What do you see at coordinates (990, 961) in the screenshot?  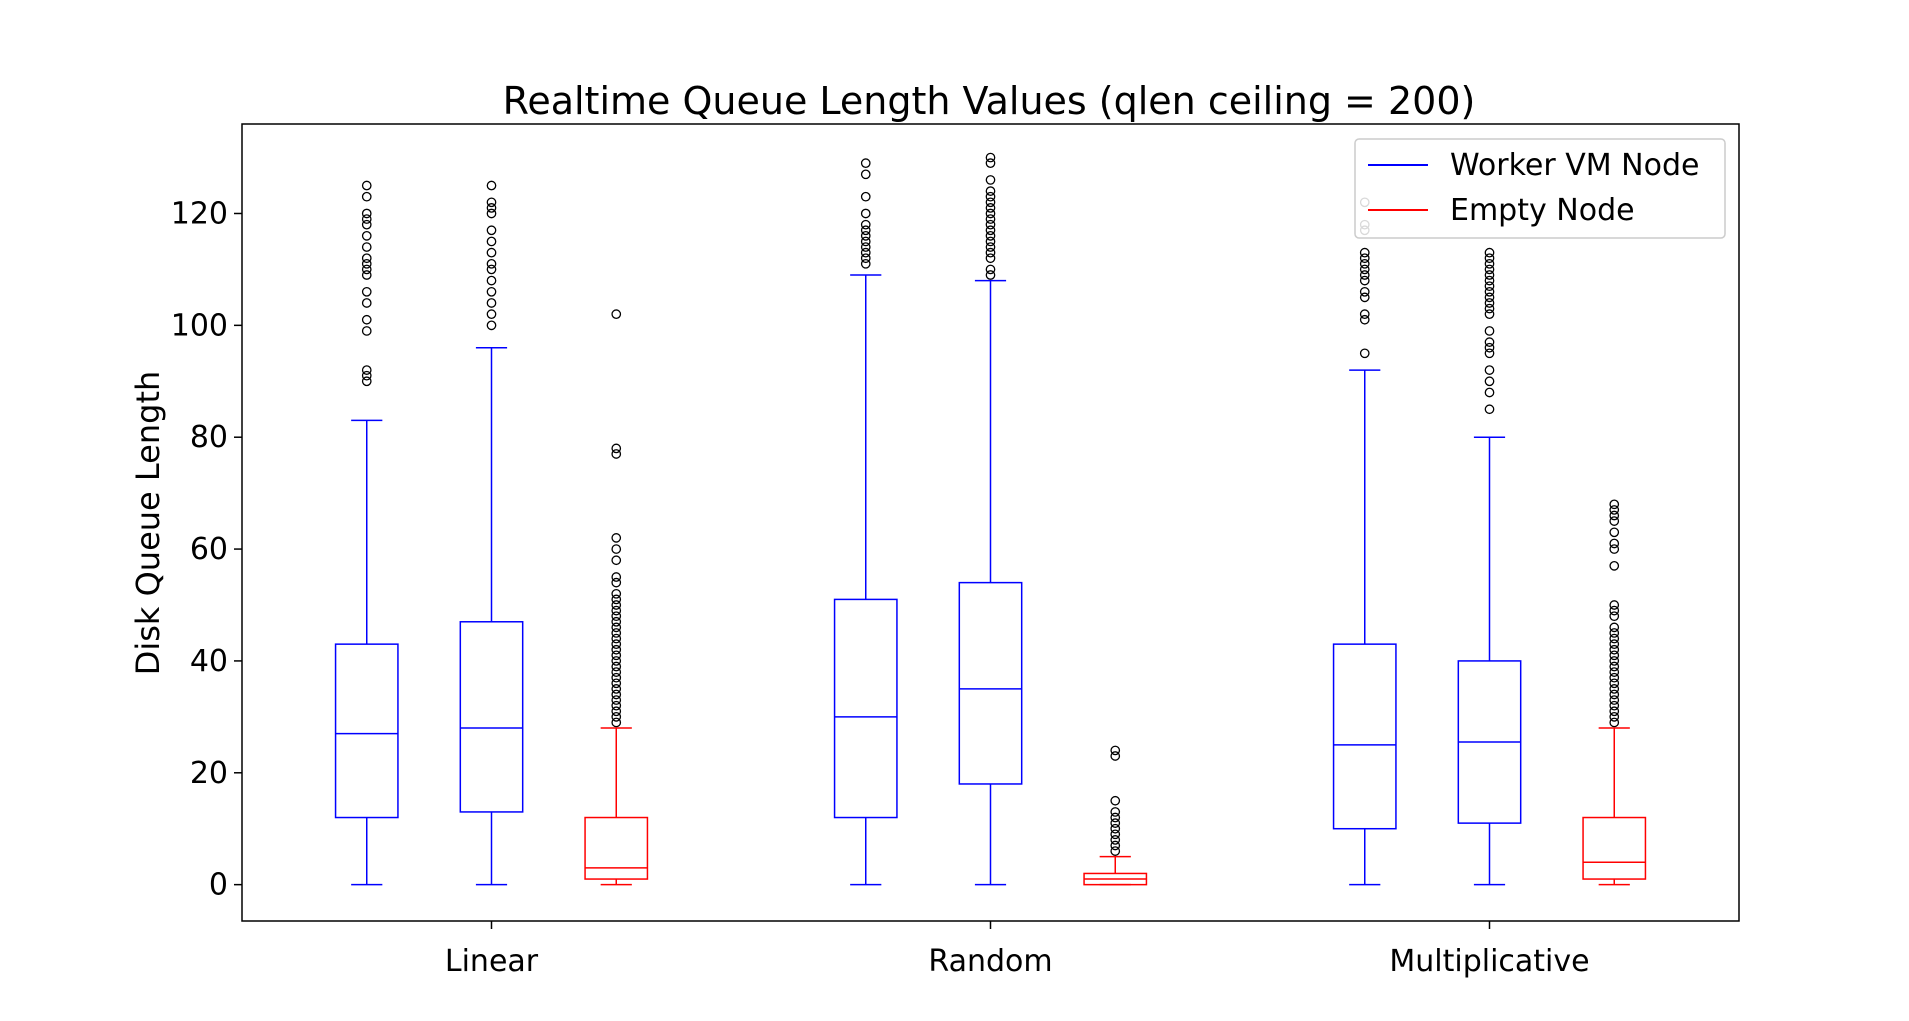 I see `x-tick-label: Random` at bounding box center [990, 961].